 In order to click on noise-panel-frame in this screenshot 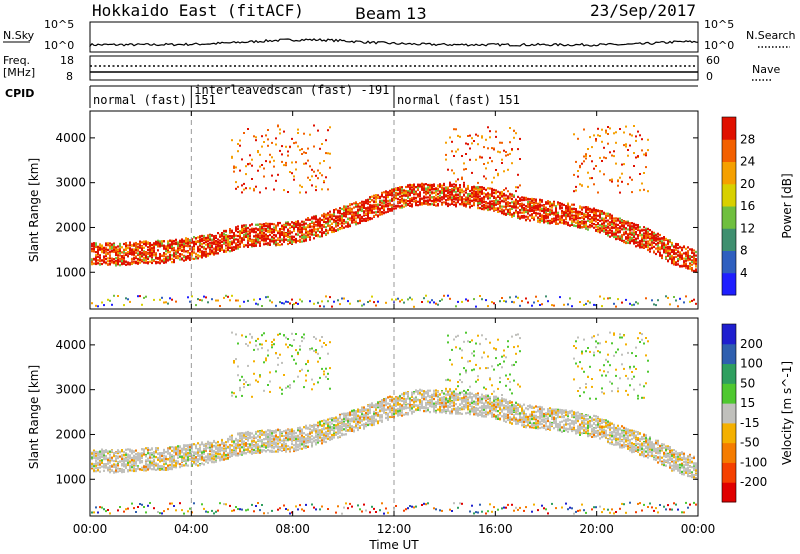, I will do `click(394, 37)`.